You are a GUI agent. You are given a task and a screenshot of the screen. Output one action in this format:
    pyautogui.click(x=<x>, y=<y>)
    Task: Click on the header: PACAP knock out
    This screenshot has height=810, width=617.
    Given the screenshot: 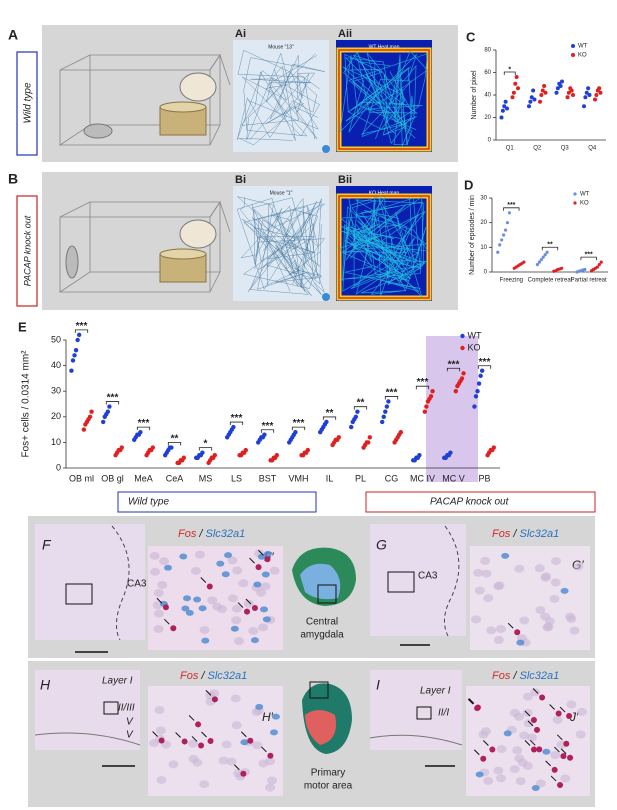 What is the action you would take?
    pyautogui.click(x=470, y=502)
    